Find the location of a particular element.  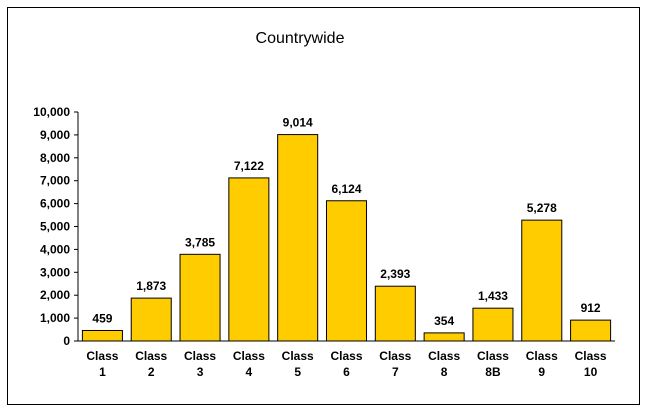

chart-title: Countrywide is located at coordinates (300, 38).